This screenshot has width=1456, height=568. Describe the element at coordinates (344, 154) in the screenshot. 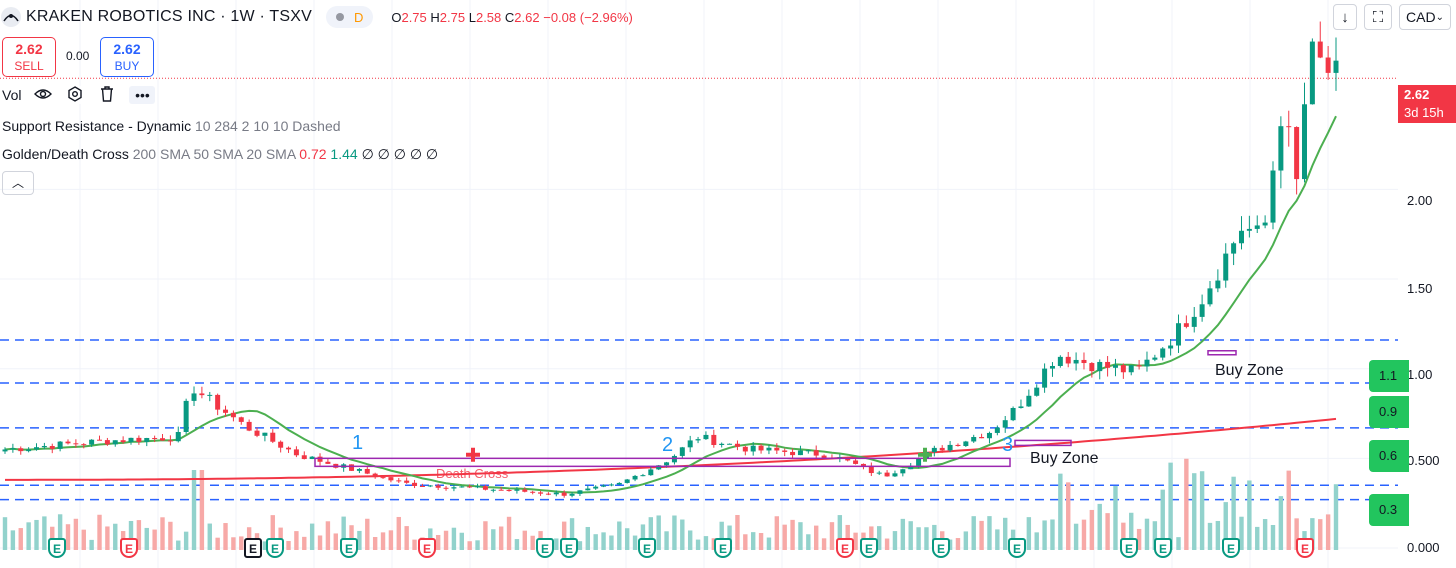

I see `gd-value-sma50: 1.44` at that location.